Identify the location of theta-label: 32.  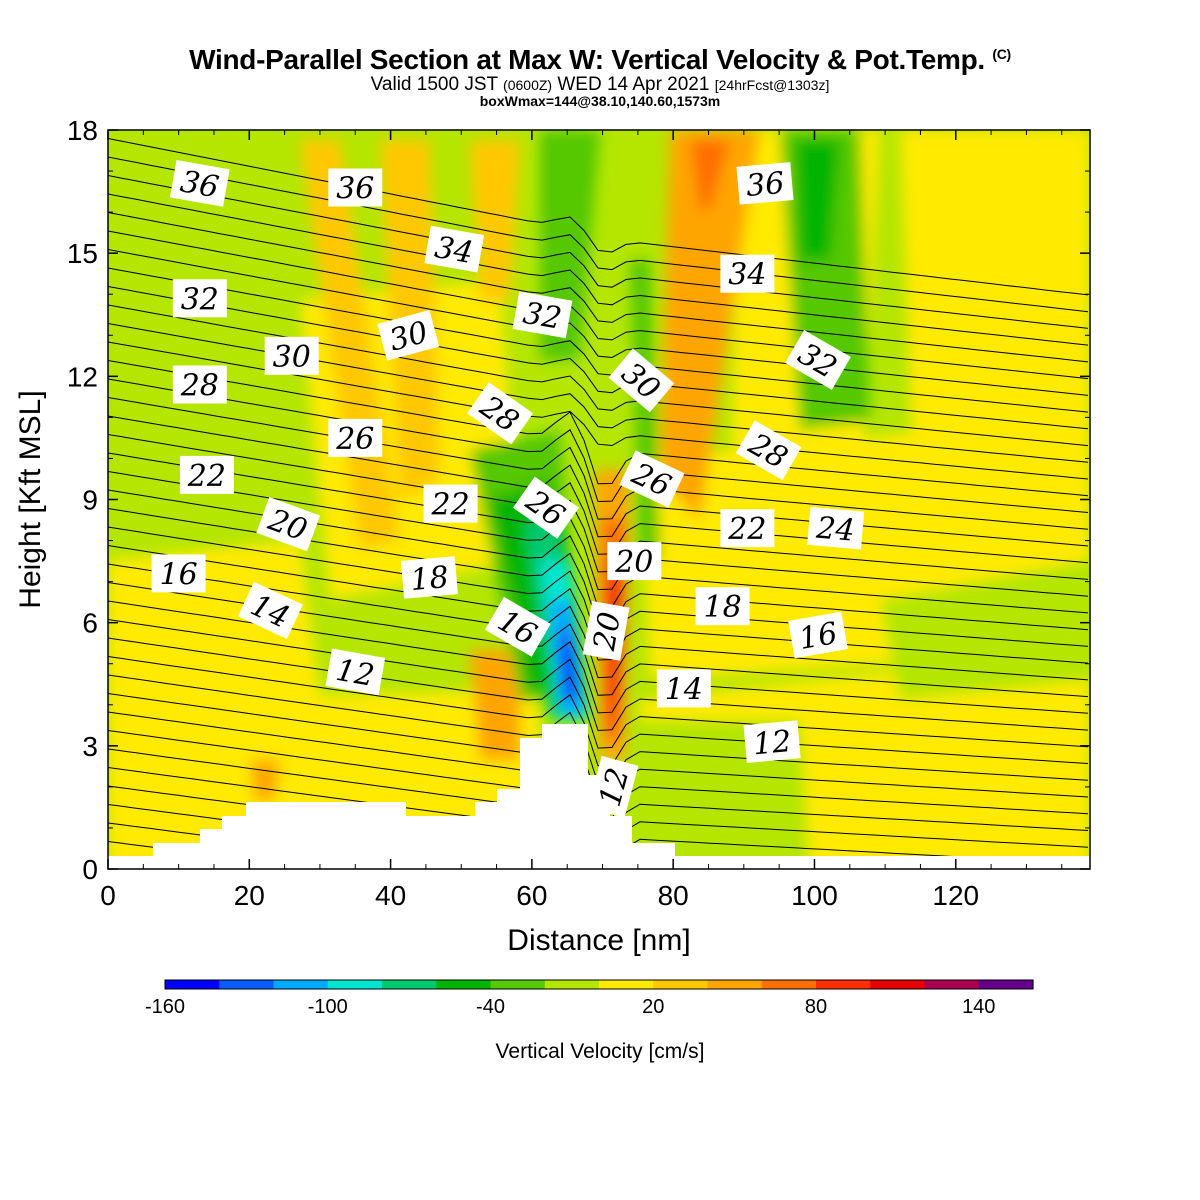
(199, 298).